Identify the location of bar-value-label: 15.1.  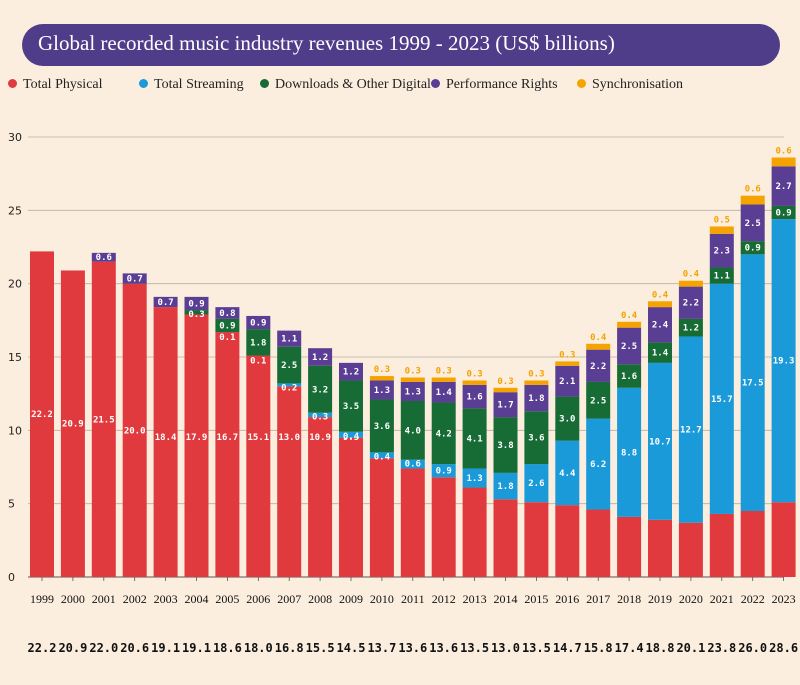
(258, 438).